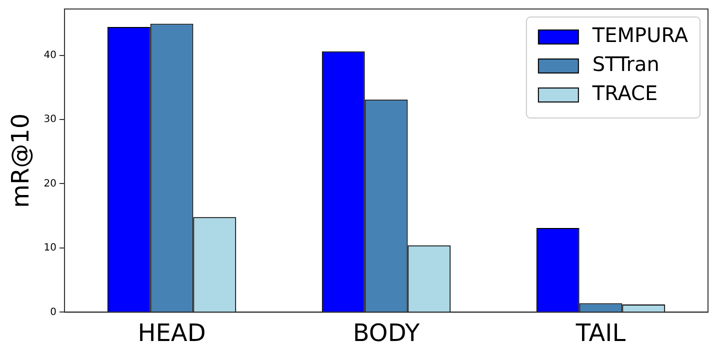 The width and height of the screenshot is (712, 352). What do you see at coordinates (50, 120) in the screenshot?
I see `y-tick-label: 30` at bounding box center [50, 120].